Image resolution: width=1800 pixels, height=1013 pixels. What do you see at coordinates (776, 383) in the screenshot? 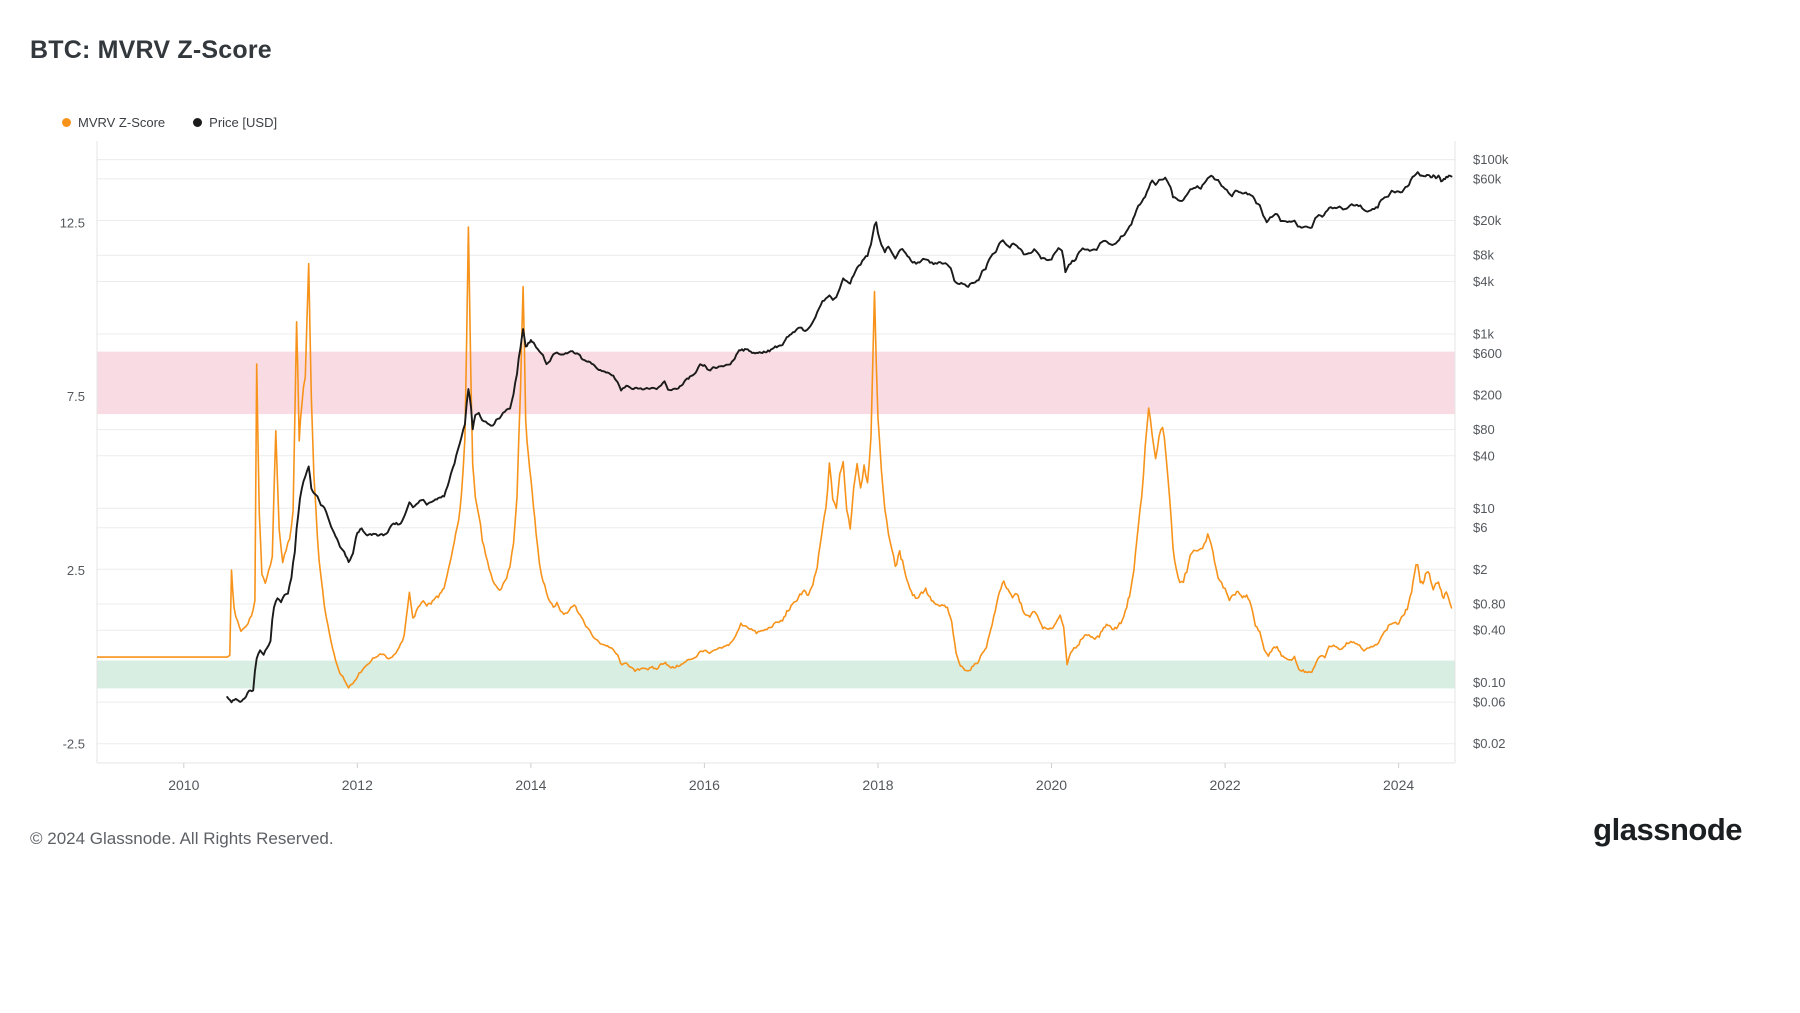
I see `overvalued-zone` at bounding box center [776, 383].